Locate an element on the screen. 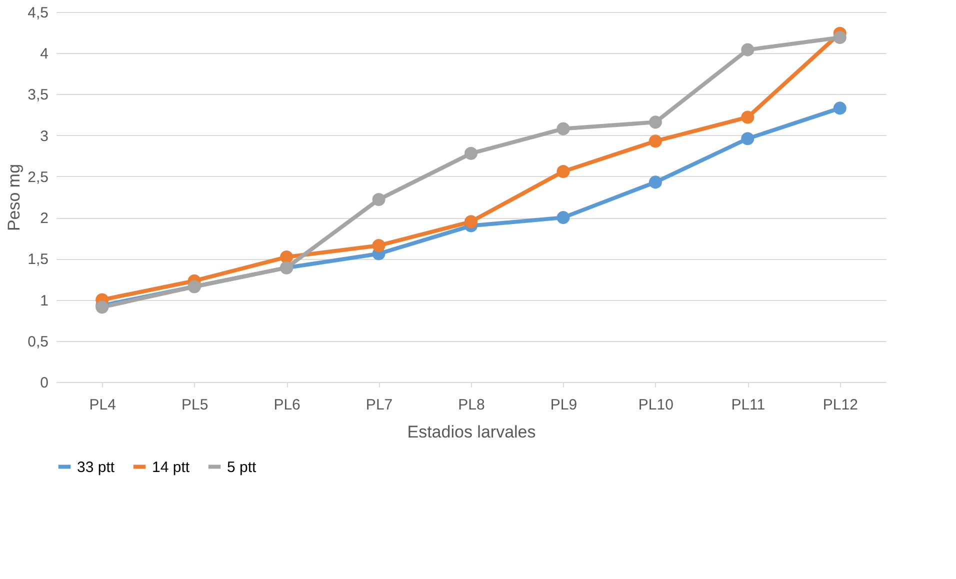 Image resolution: width=956 pixels, height=579 pixels. y-tick-label: 4 is located at coordinates (44, 54).